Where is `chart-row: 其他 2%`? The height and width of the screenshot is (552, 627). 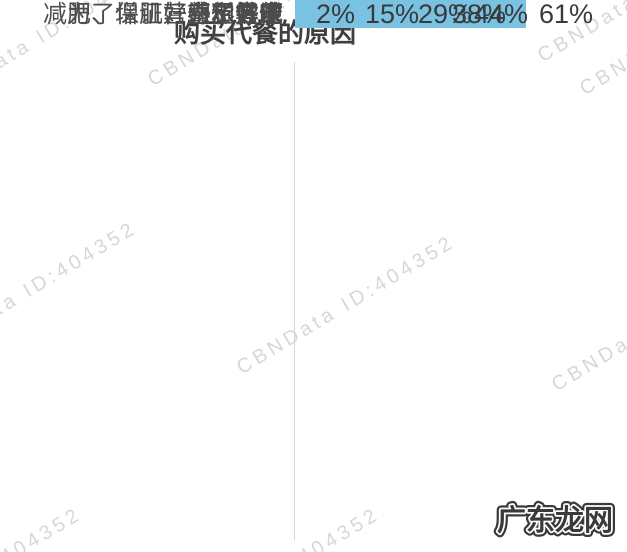 chart-row: 其他 2% is located at coordinates (313, 14).